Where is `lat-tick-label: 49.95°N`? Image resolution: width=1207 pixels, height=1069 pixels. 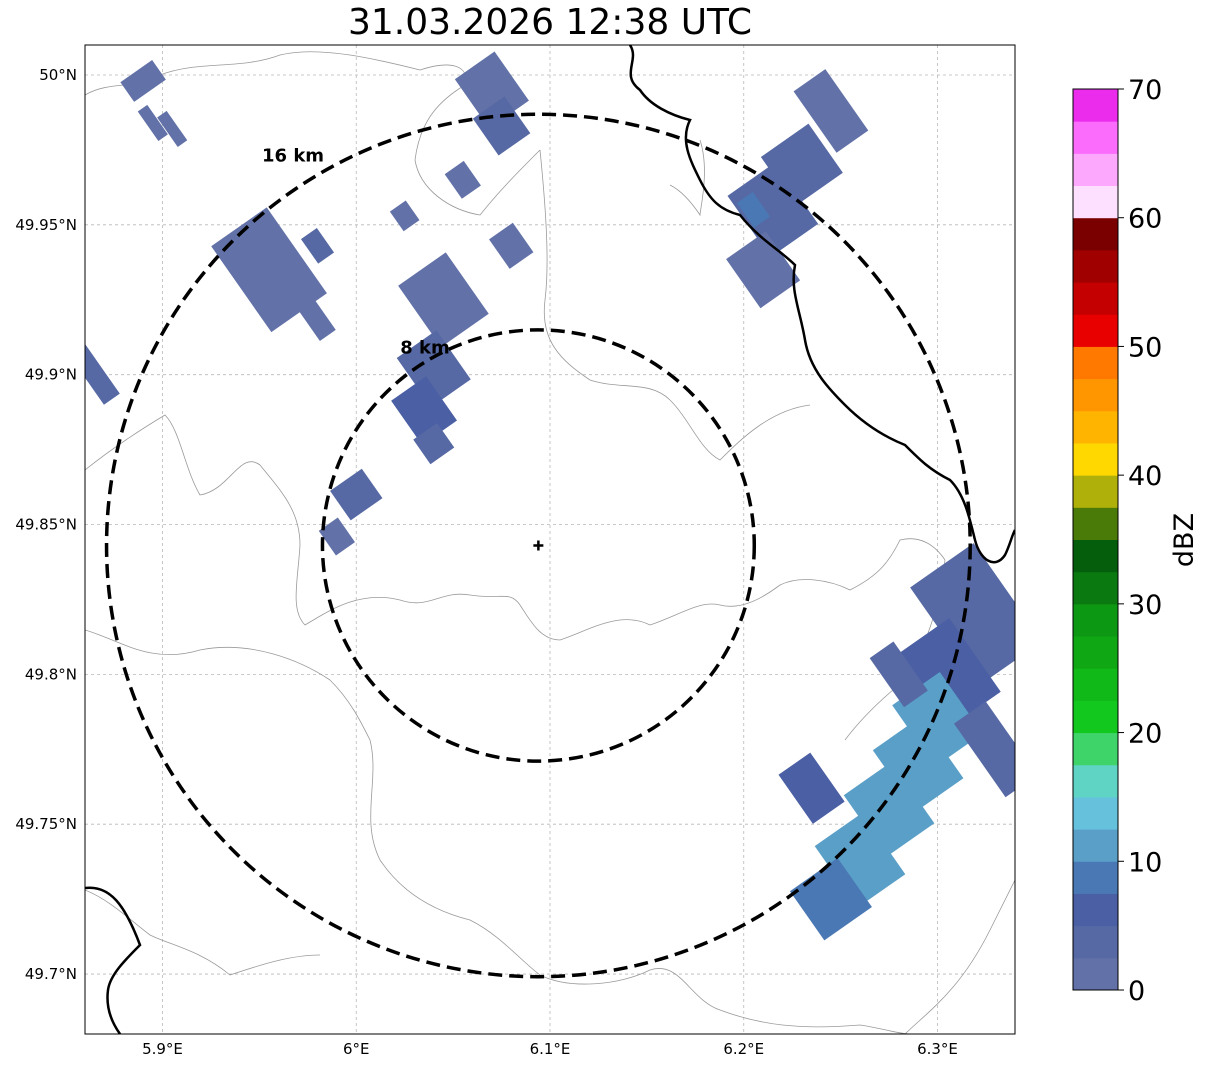 lat-tick-label: 49.95°N is located at coordinates (46, 225).